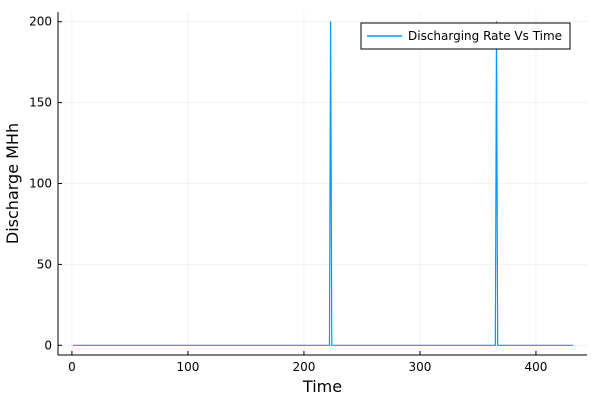 This screenshot has width=600, height=400. I want to click on legend: Discharging Rate Vs Time, so click(465, 36).